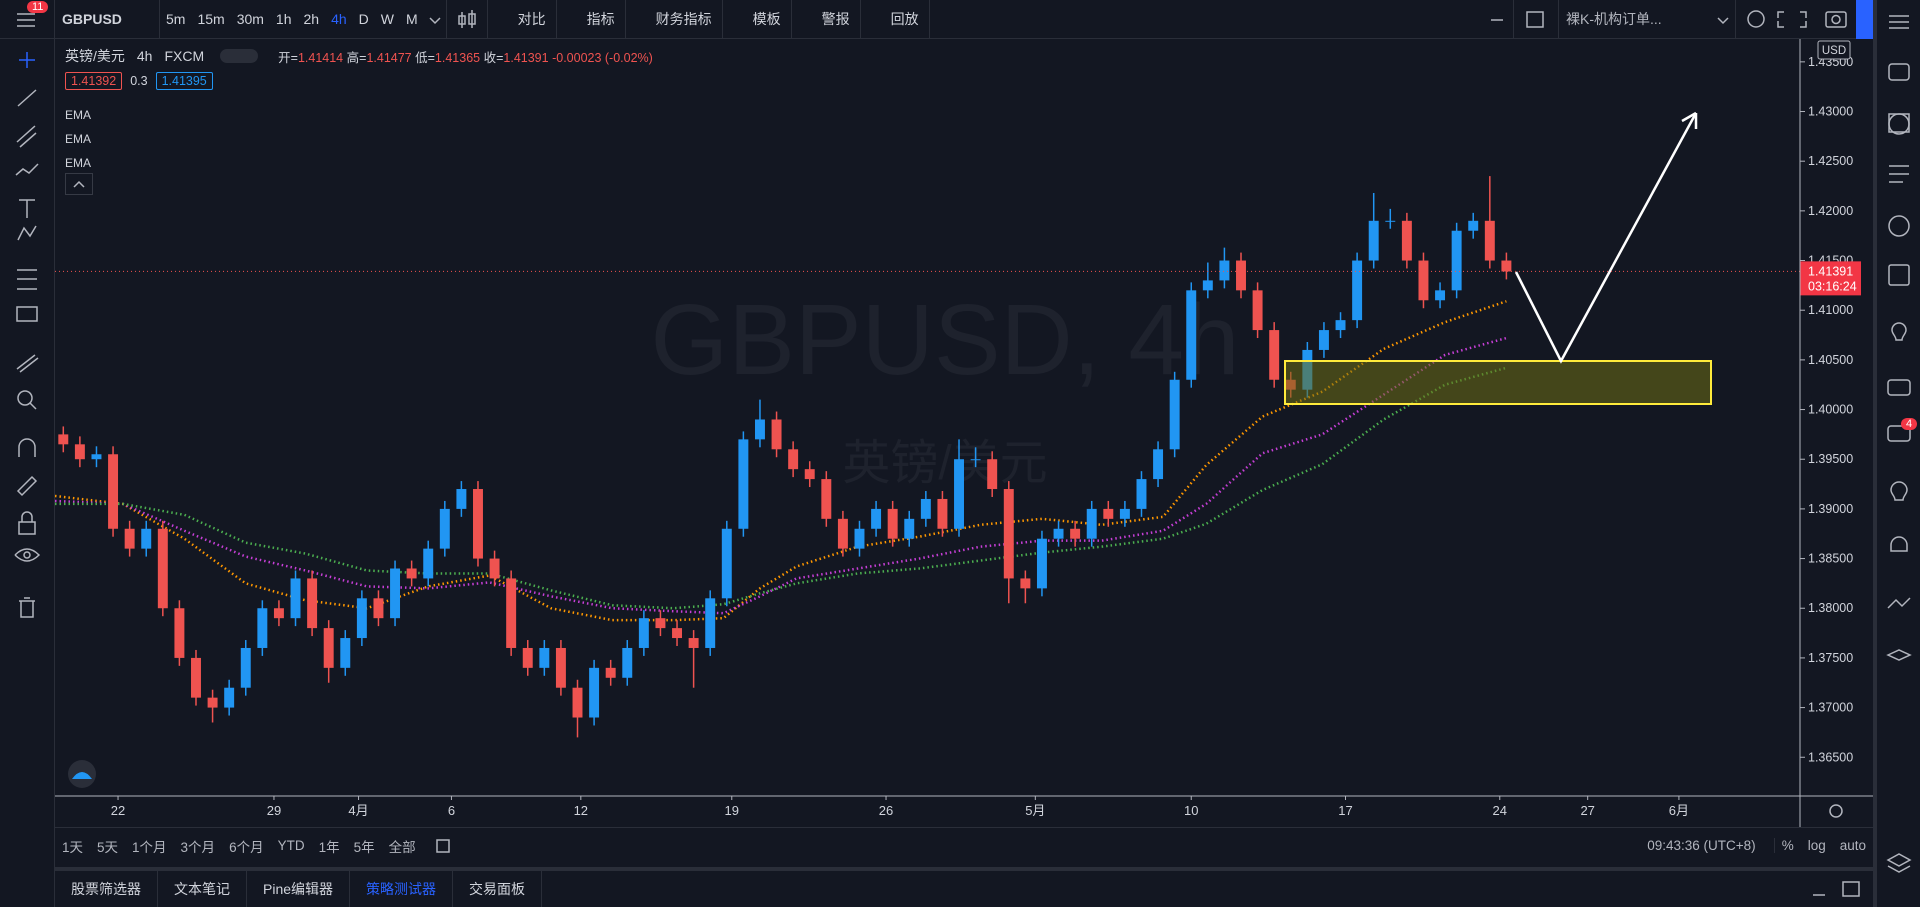 Image resolution: width=1920 pixels, height=907 pixels. Describe the element at coordinates (34, 473) in the screenshot. I see `drawing-toolbar` at that location.